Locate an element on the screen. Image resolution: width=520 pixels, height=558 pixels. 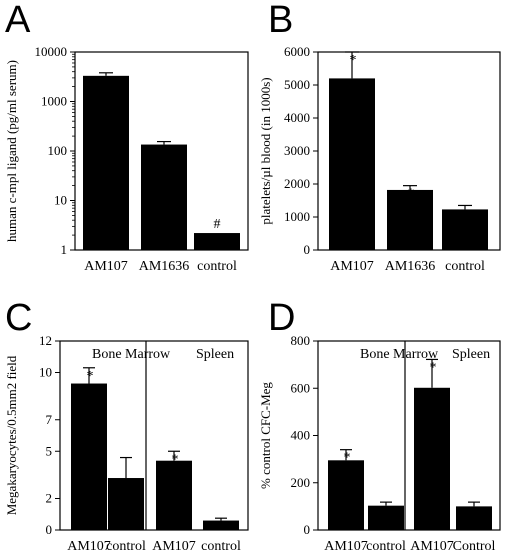
category-label-a: AM107 is located at coordinates (106, 266).